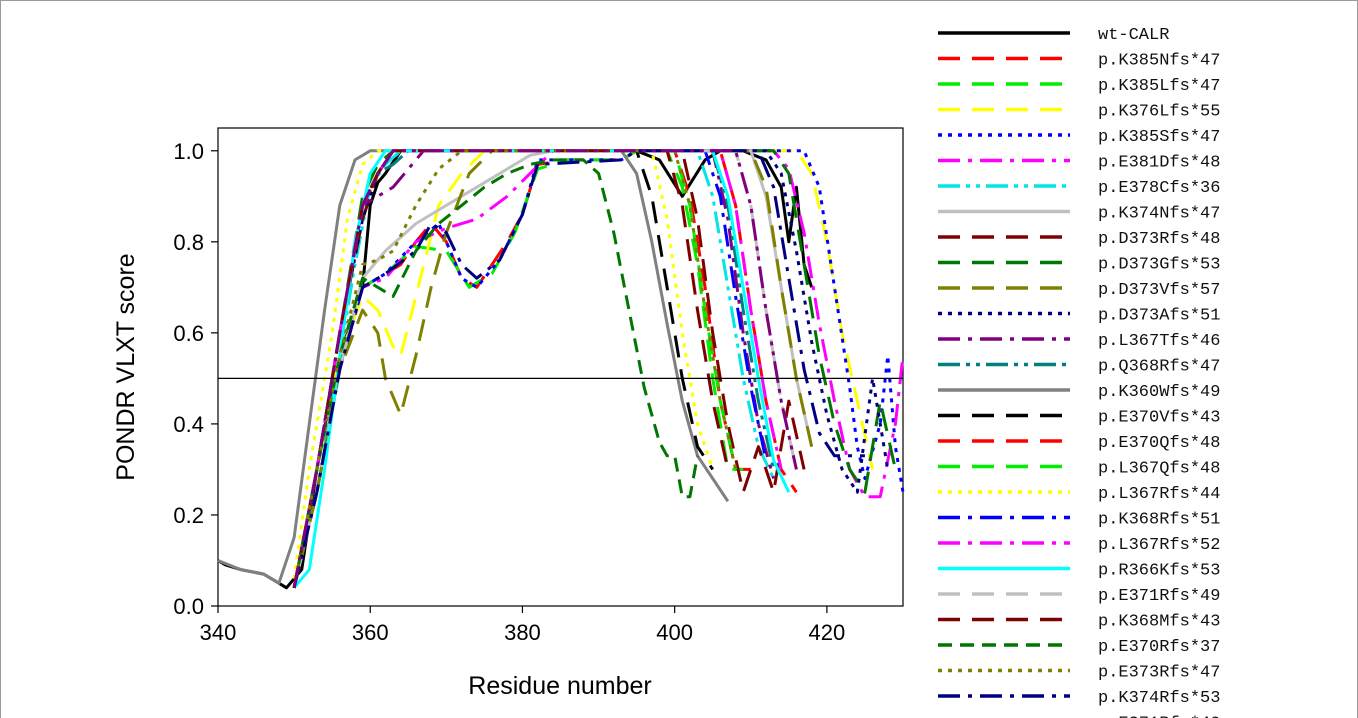 This screenshot has width=1358, height=718. I want to click on y-axis-title: PONDR VLXT score, so click(126, 366).